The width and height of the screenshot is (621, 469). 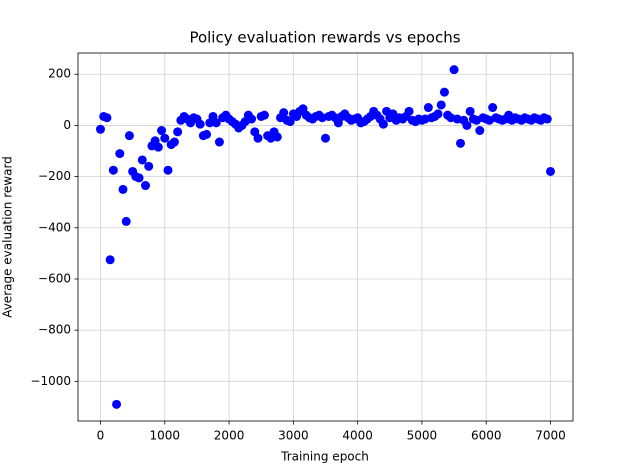 I want to click on y-tick-label: 0, so click(x=67, y=125).